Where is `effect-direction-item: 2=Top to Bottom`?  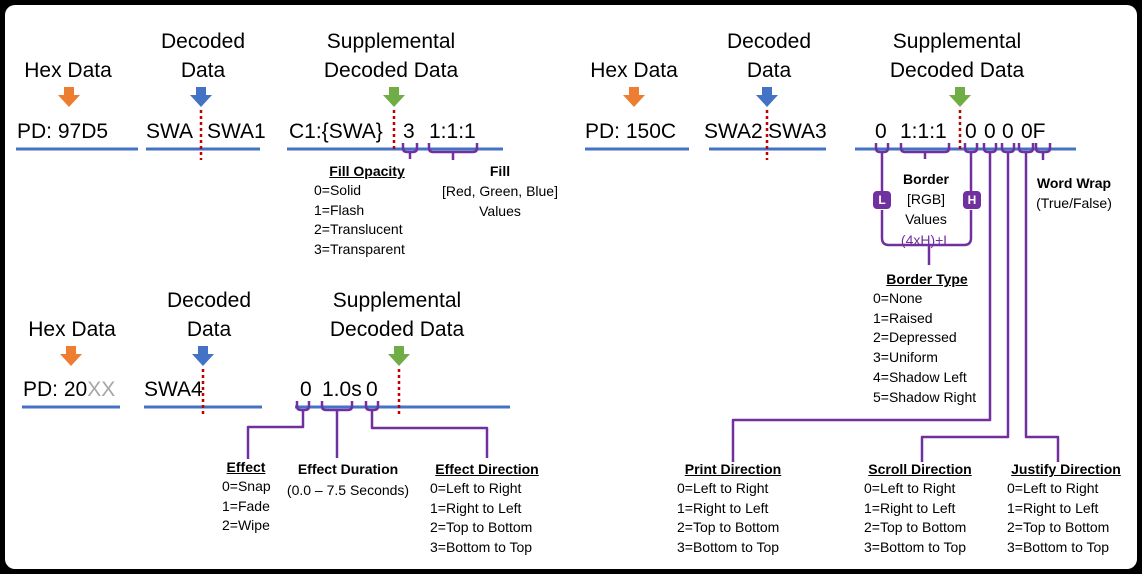 effect-direction-item: 2=Top to Bottom is located at coordinates (481, 527).